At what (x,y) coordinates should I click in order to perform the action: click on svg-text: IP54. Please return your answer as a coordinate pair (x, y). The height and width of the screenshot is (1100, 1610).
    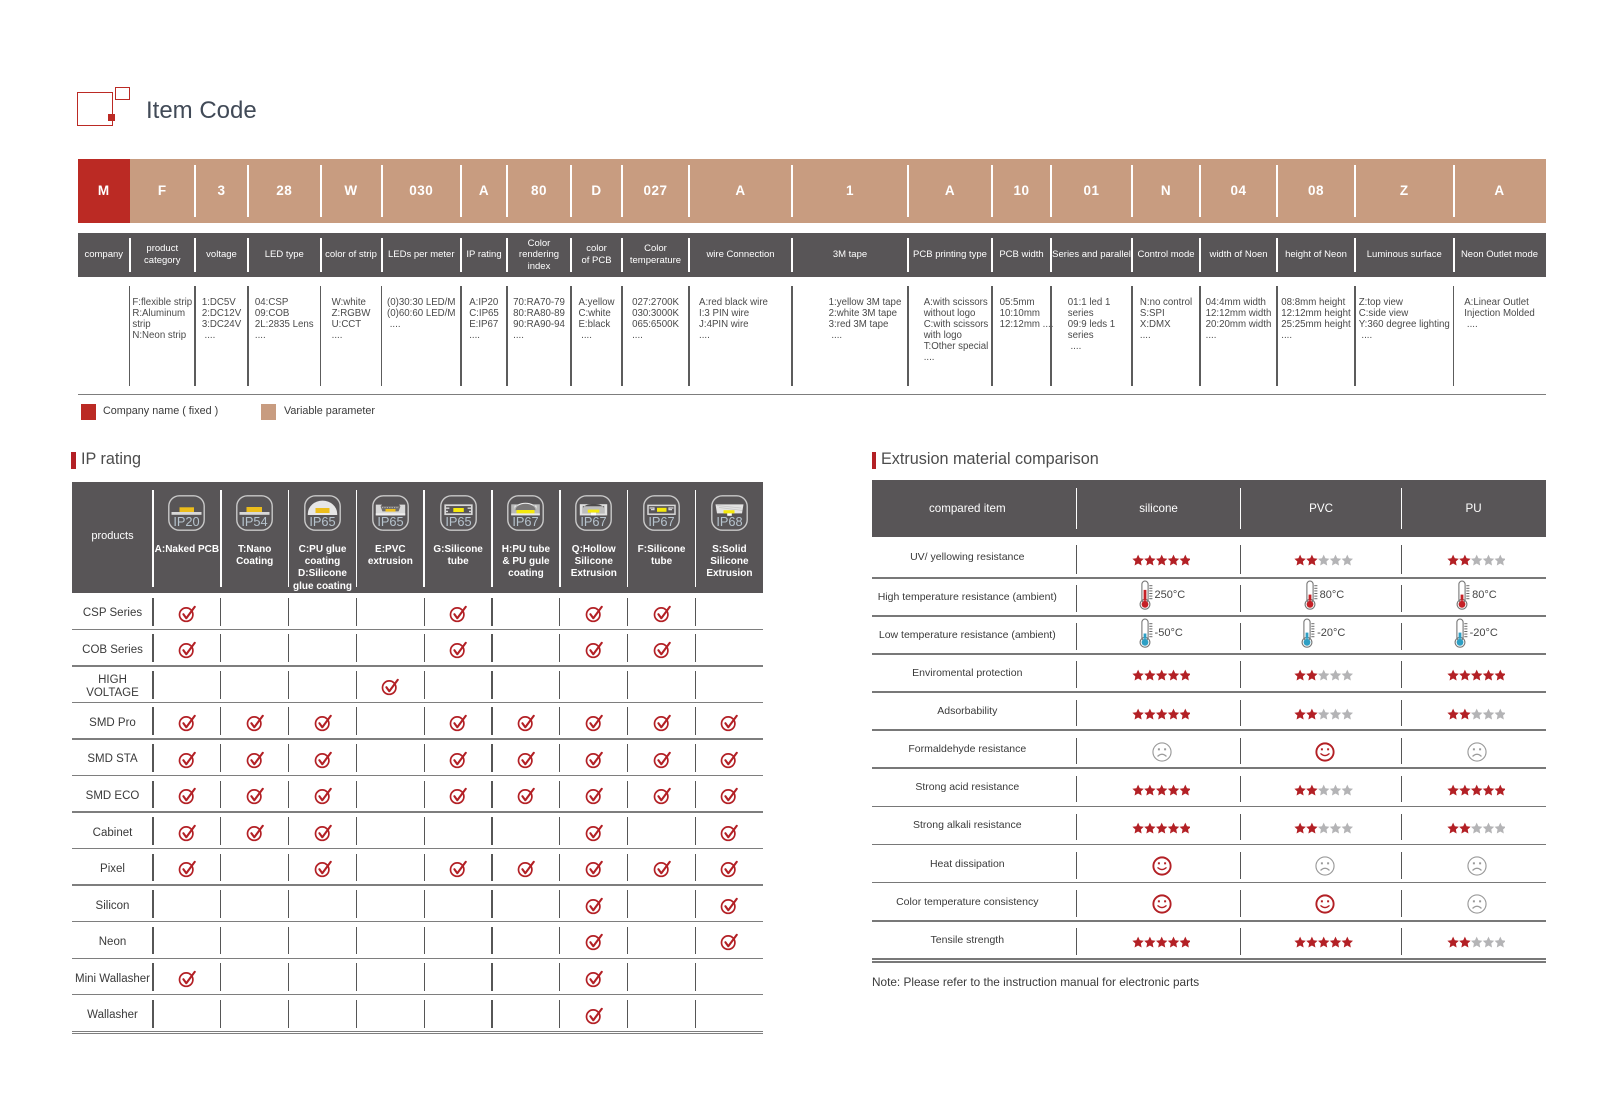
    Looking at the image, I should click on (255, 521).